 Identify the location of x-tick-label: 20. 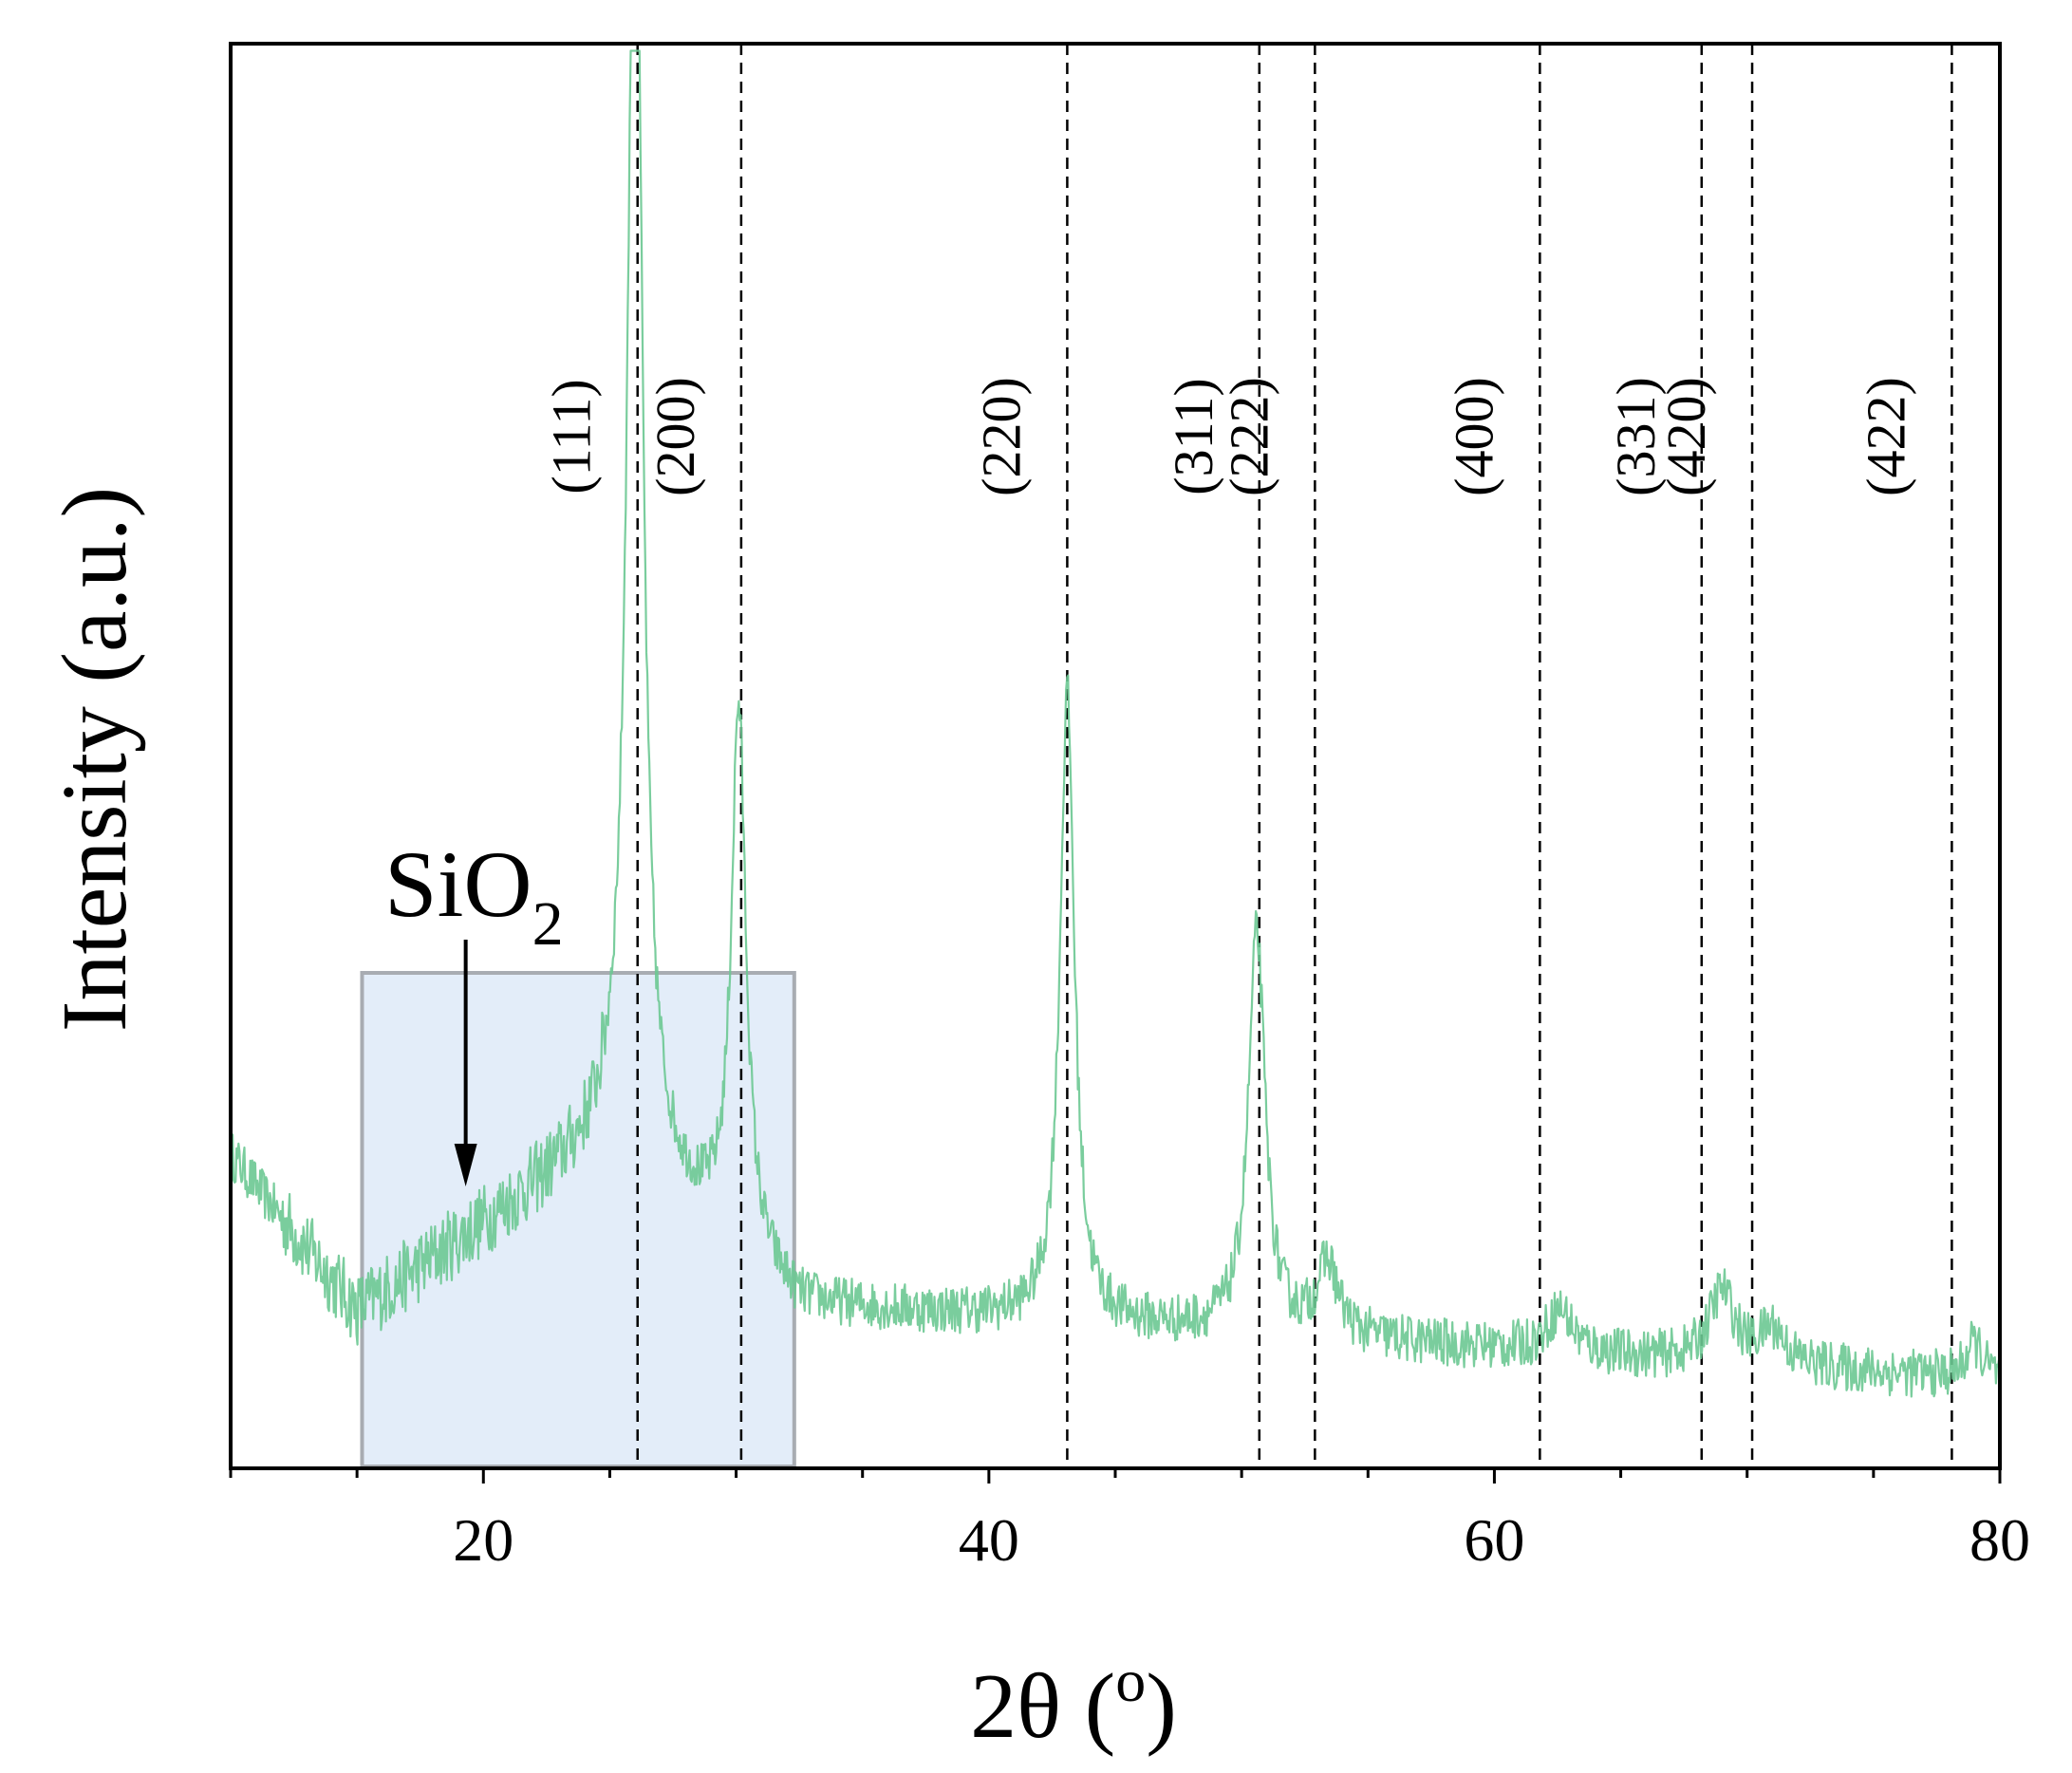
(483, 1540).